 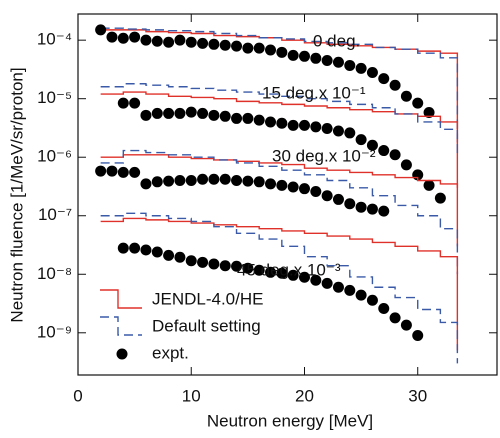 What do you see at coordinates (314, 92) in the screenshot?
I see `annotation: 15 deg.x 10⁻¹` at bounding box center [314, 92].